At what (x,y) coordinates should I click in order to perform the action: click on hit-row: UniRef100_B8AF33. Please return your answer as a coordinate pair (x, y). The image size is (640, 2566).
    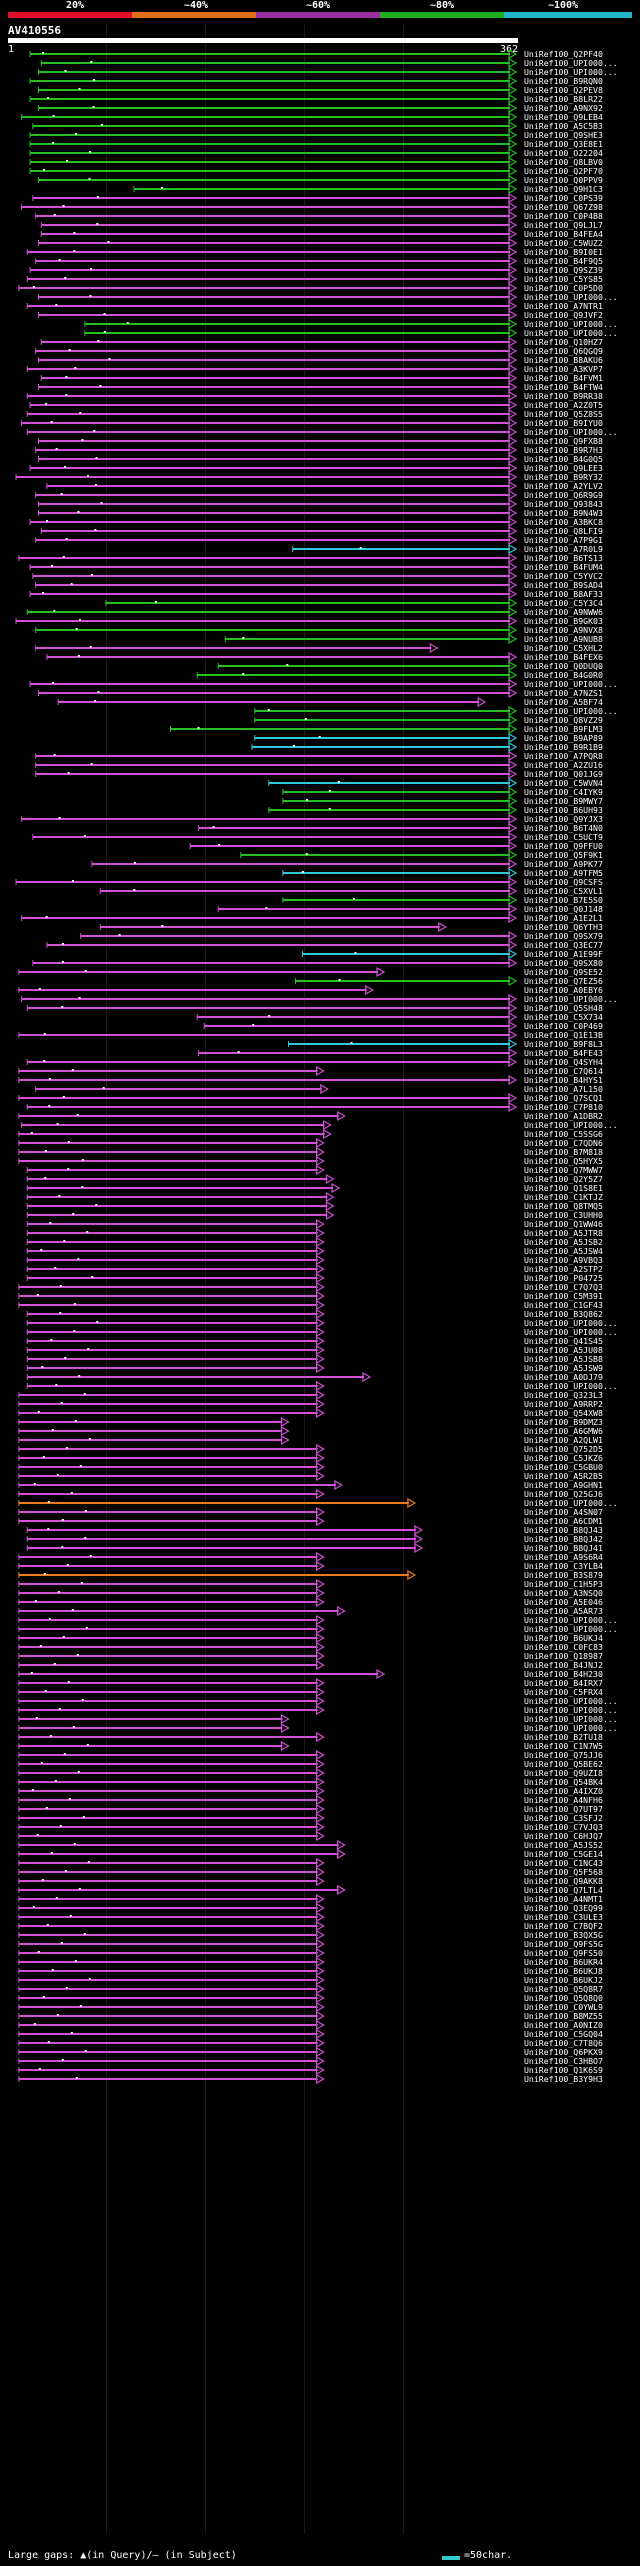
    Looking at the image, I should click on (316, 594).